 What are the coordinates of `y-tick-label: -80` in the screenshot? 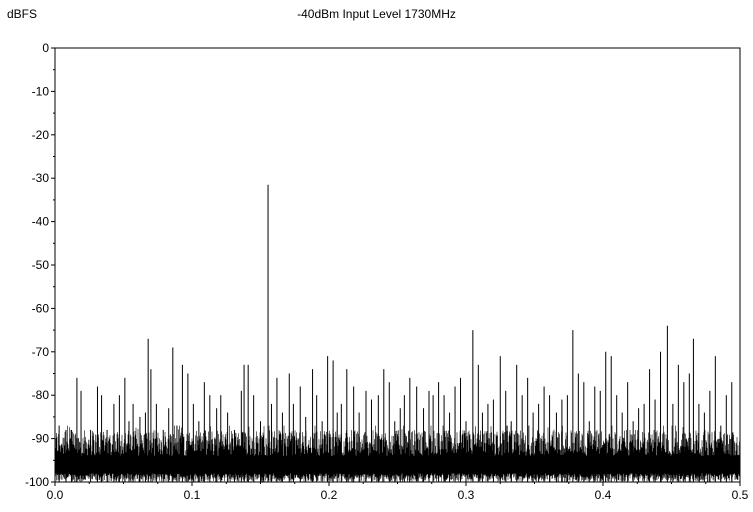 It's located at (41, 395).